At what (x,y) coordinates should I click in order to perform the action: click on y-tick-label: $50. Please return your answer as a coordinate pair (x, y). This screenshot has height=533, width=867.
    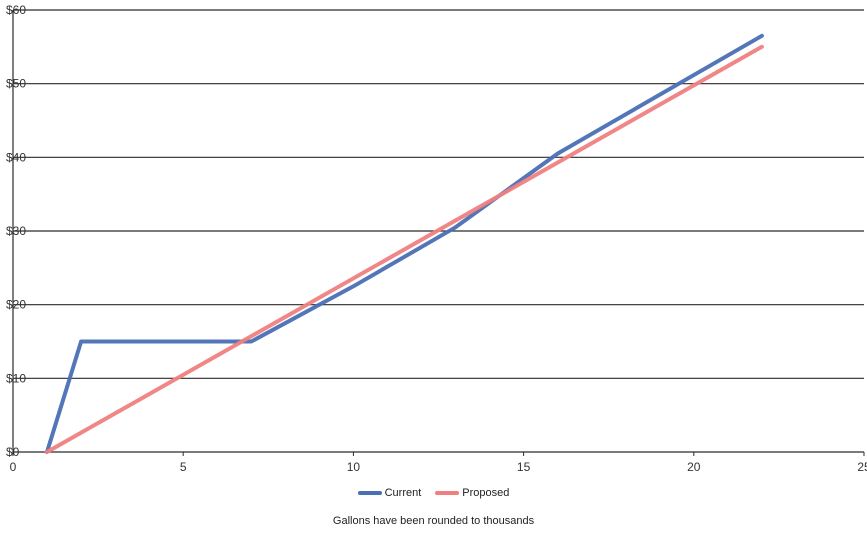
    Looking at the image, I should click on (16, 84).